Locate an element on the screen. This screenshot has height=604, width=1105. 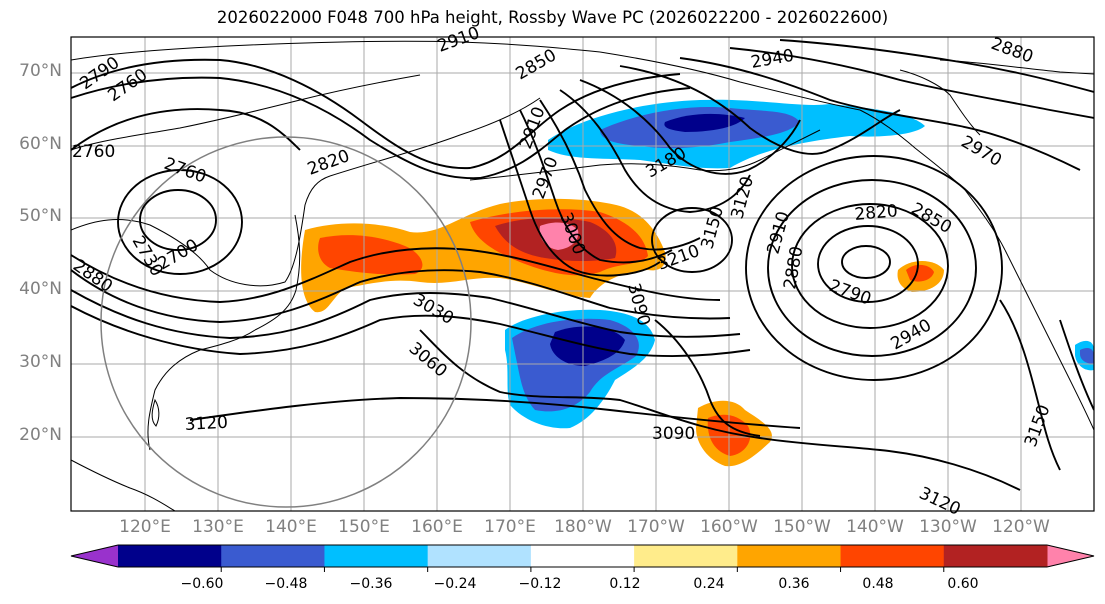
lat-label-20n: 20°N is located at coordinates (40, 435).